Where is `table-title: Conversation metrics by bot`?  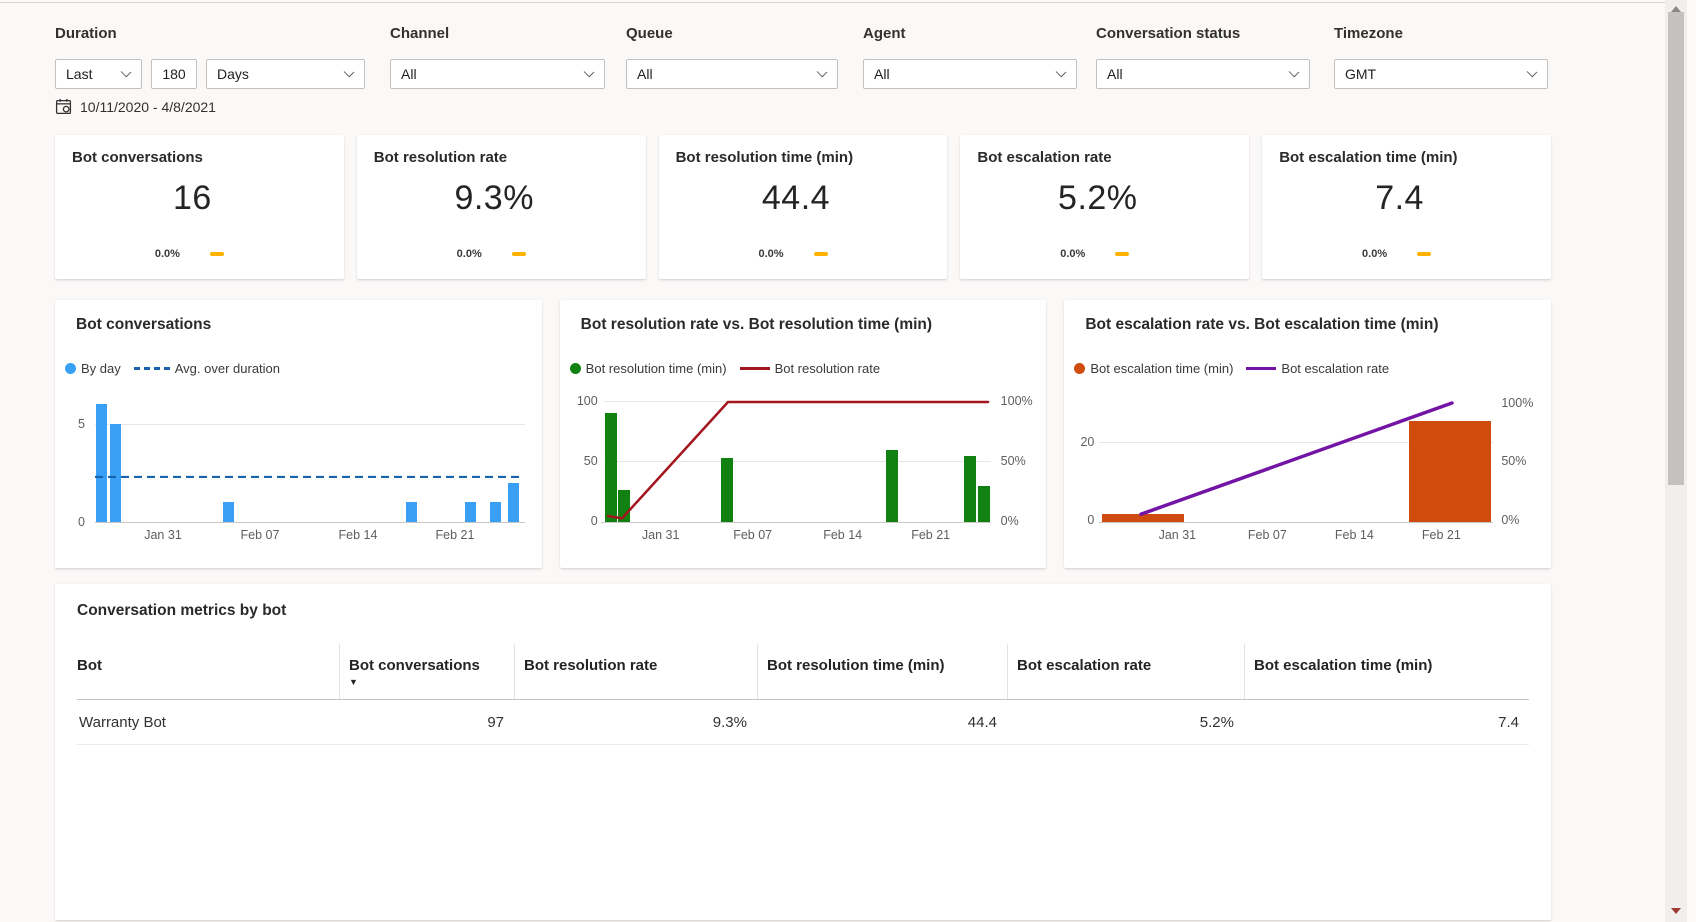 table-title: Conversation metrics by bot is located at coordinates (182, 610).